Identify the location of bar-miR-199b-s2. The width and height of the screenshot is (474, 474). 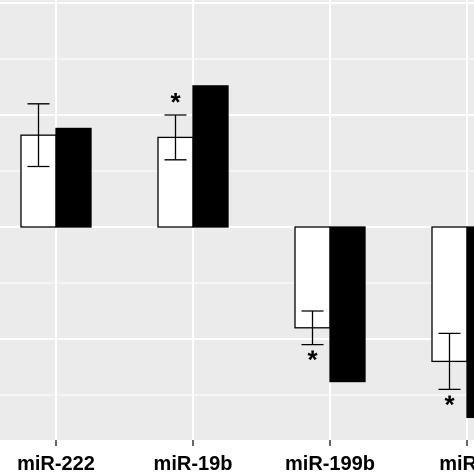
(347, 304).